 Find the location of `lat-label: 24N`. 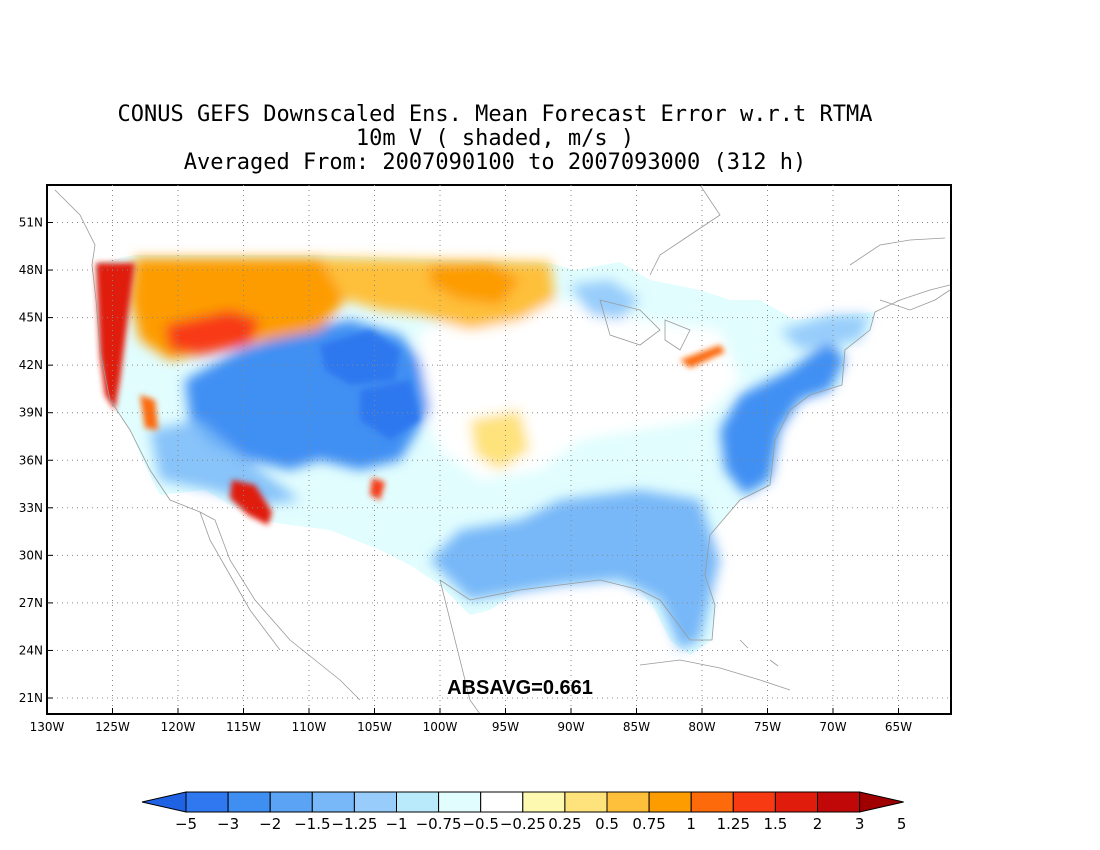

lat-label: 24N is located at coordinates (31, 650).